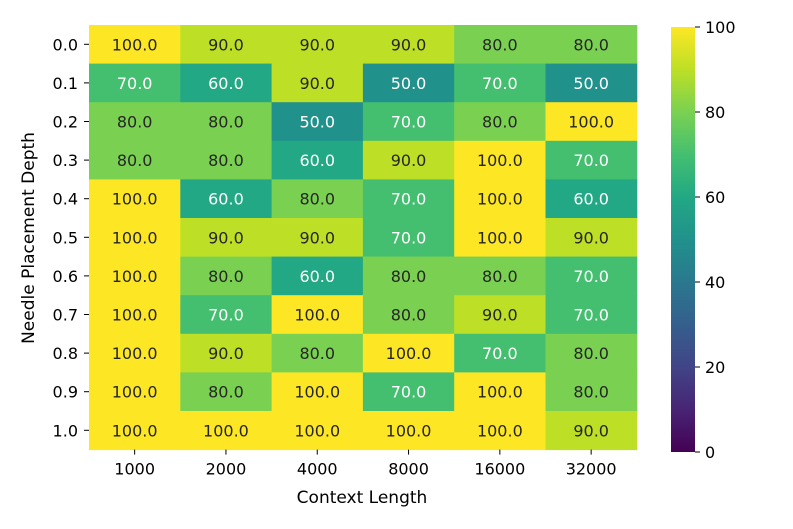  What do you see at coordinates (500, 83) in the screenshot?
I see `cell-label-r1-c4: 70.0` at bounding box center [500, 83].